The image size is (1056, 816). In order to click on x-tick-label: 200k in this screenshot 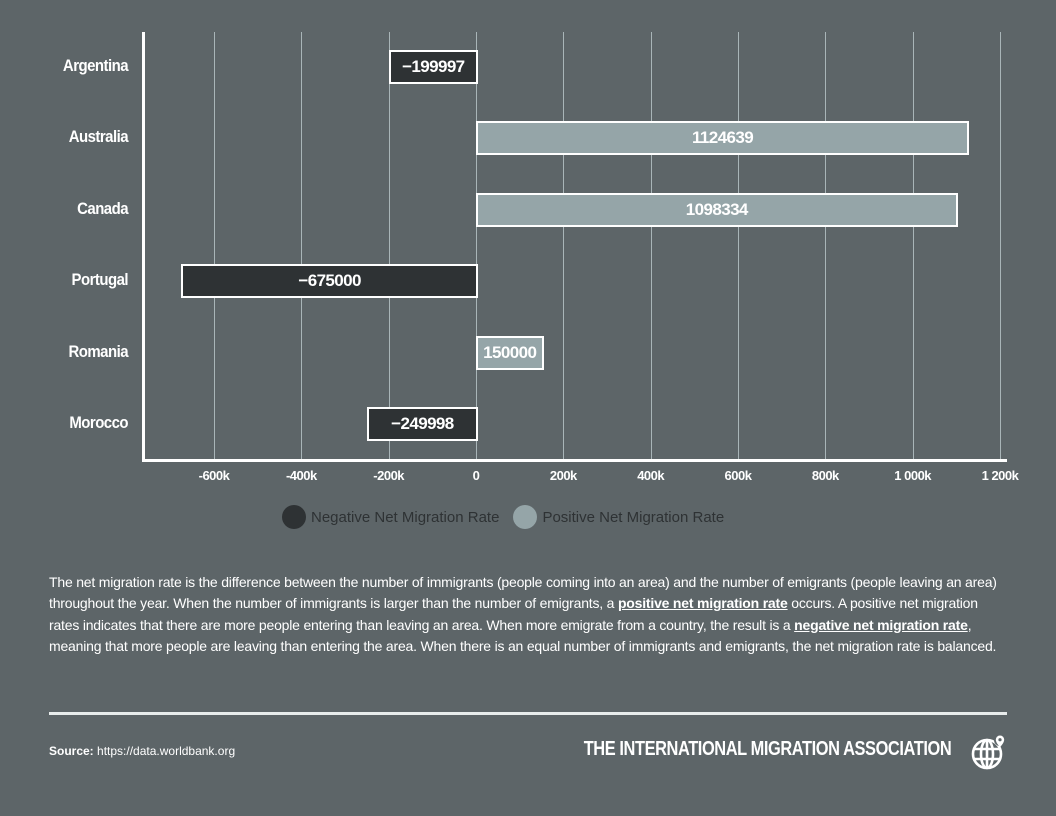, I will do `click(563, 475)`.